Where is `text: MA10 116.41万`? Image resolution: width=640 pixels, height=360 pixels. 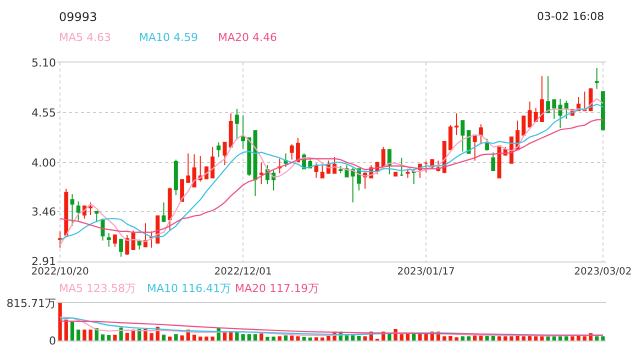 text: MA10 116.41万 is located at coordinates (189, 288).